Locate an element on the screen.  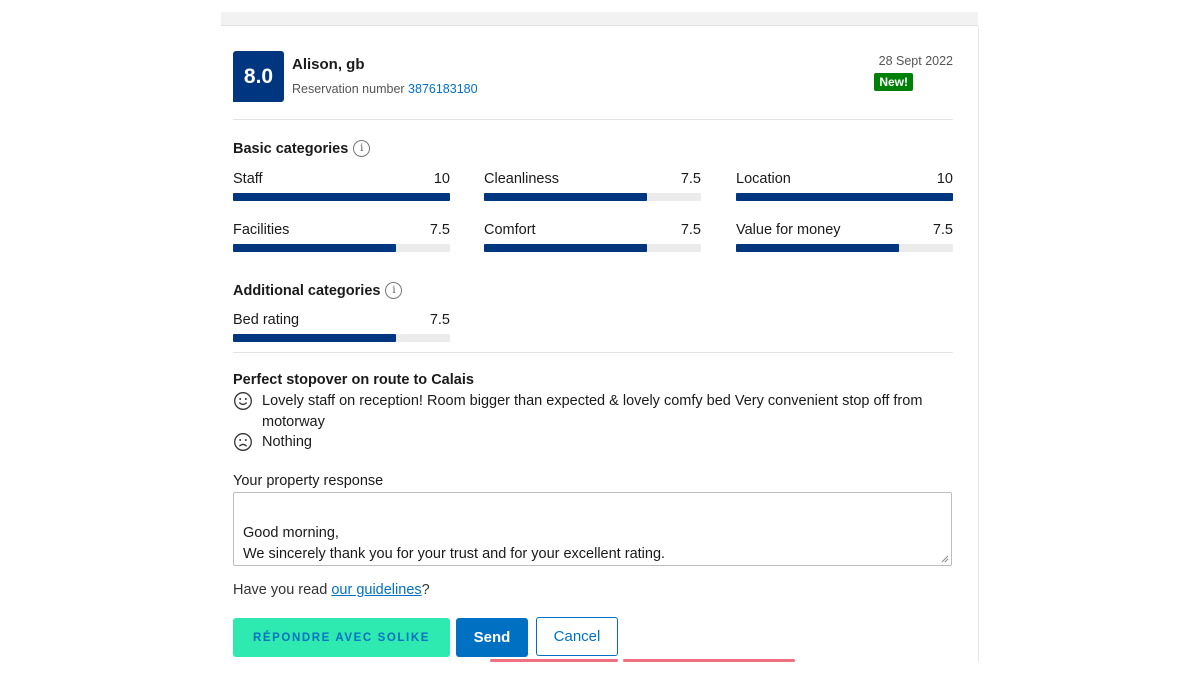
additional-categories-heading: Additional categories i is located at coordinates (318, 290).